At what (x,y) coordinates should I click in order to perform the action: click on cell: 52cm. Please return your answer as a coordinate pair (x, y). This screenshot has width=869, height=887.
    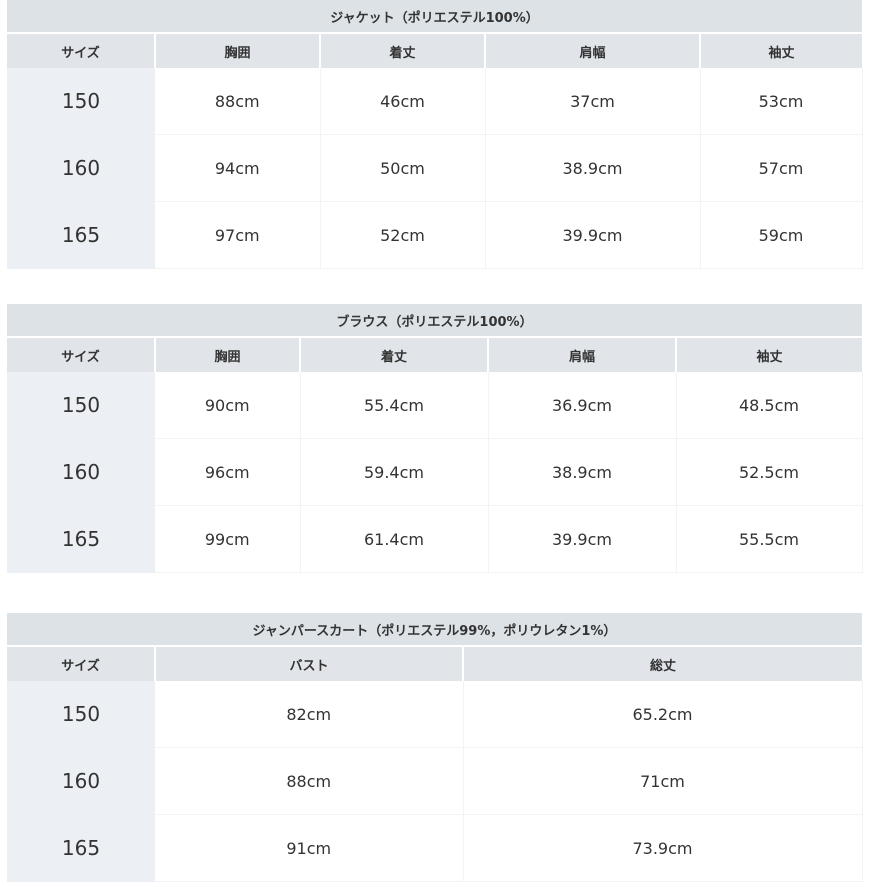
    Looking at the image, I should click on (403, 235).